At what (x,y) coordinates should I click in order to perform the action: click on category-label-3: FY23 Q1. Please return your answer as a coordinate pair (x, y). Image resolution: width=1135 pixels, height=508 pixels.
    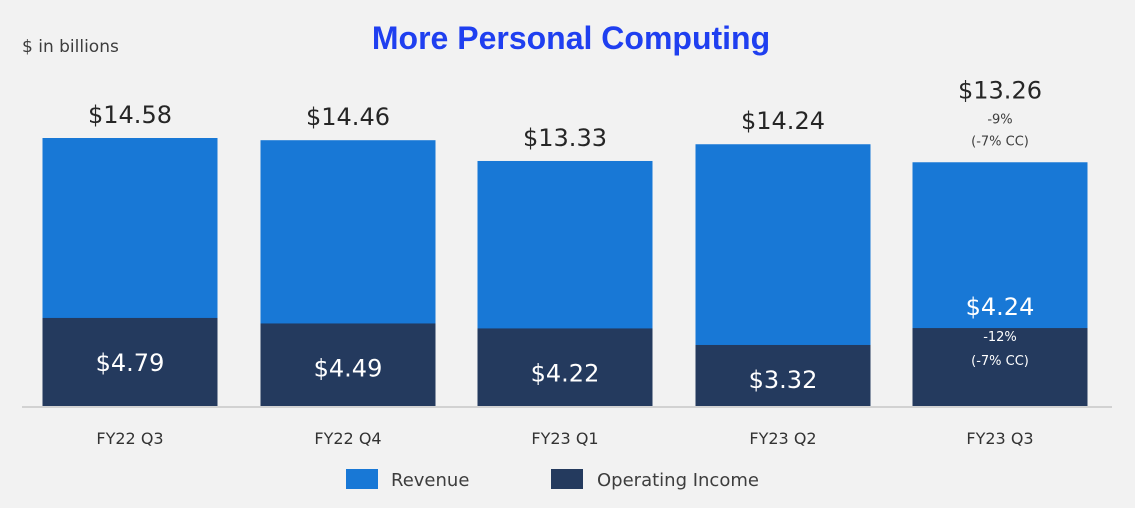
    Looking at the image, I should click on (564, 438).